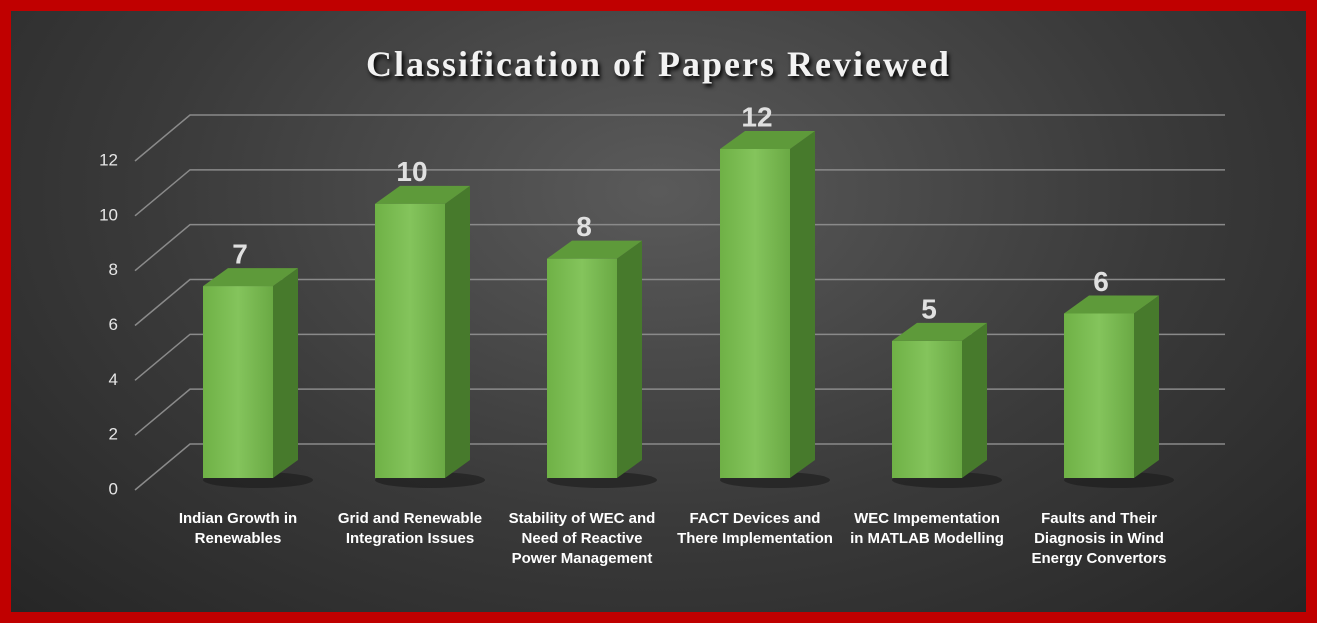  What do you see at coordinates (756, 116) in the screenshot?
I see `data-label: 12` at bounding box center [756, 116].